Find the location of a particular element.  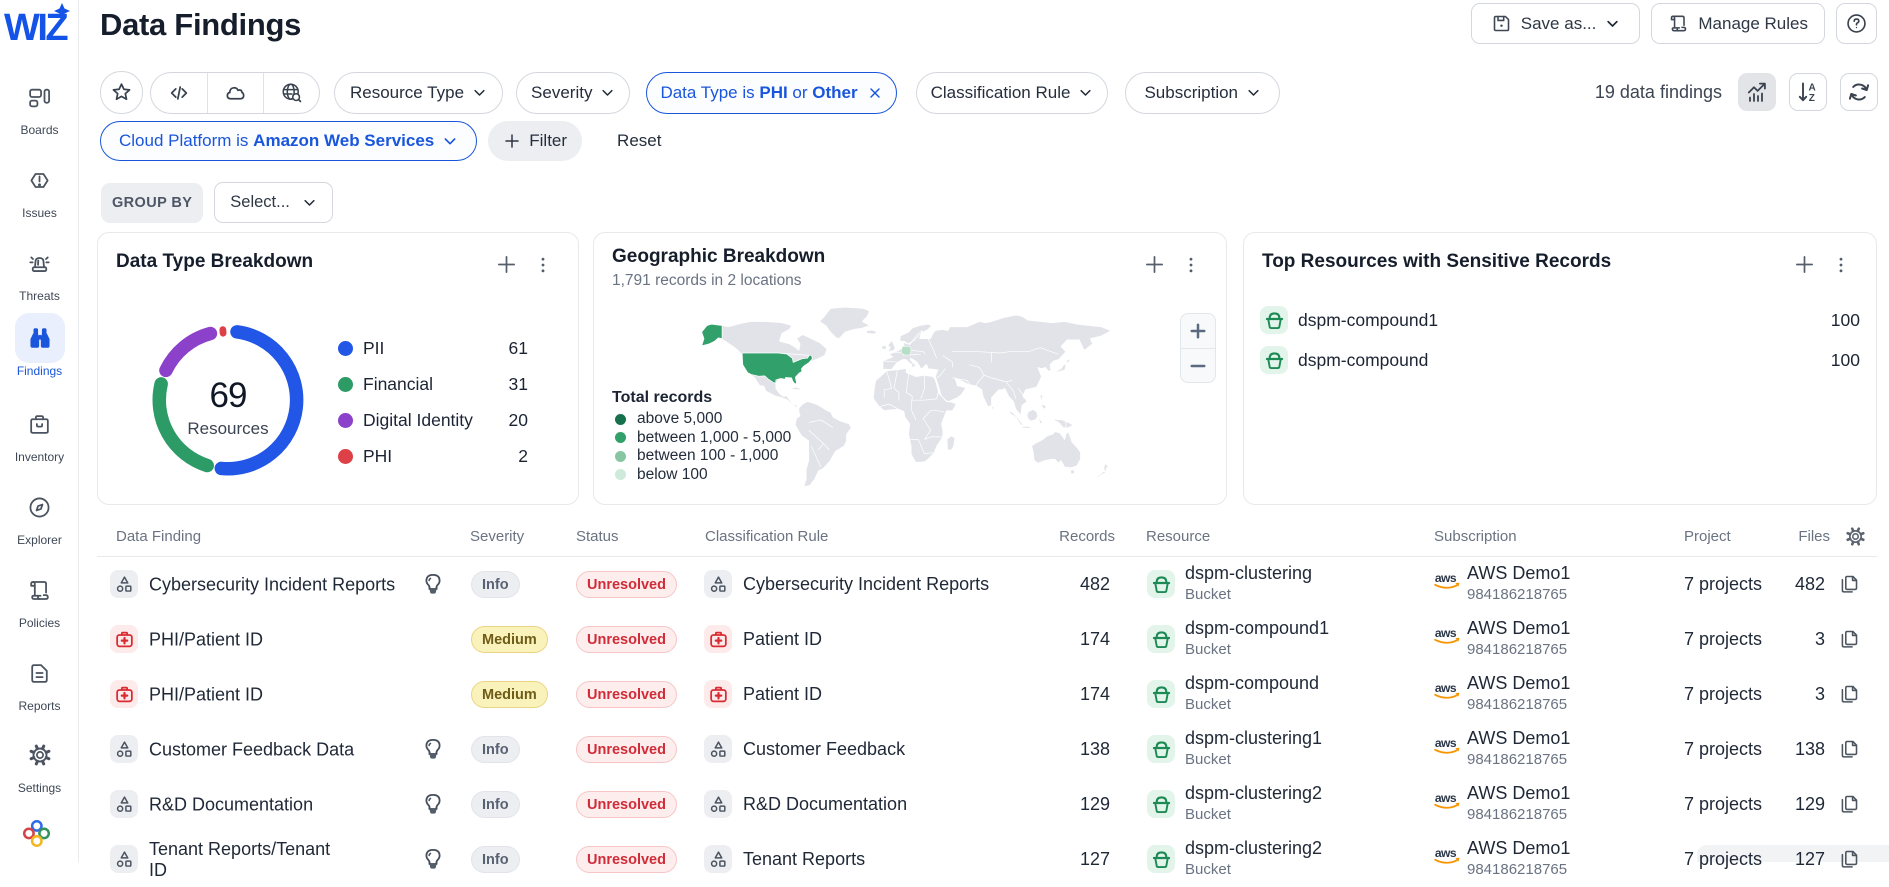

svg-text: A is located at coordinates (1812, 88).